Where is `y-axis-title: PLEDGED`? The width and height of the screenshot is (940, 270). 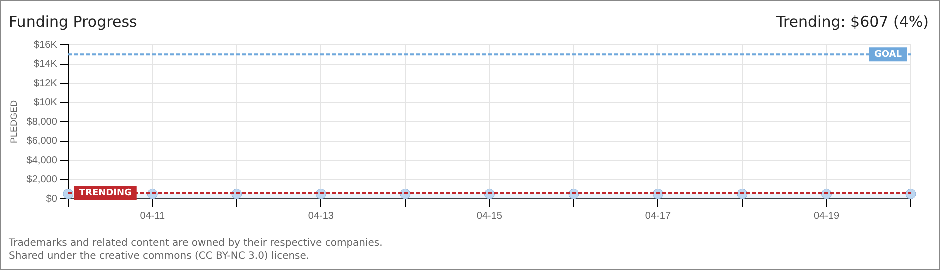
y-axis-title: PLEDGED is located at coordinates (13, 122).